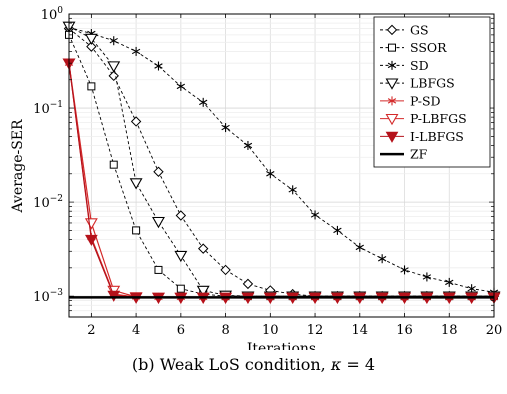 Image resolution: width=507 pixels, height=394 pixels. Describe the element at coordinates (494, 330) in the screenshot. I see `x-tick-label: 20` at that location.